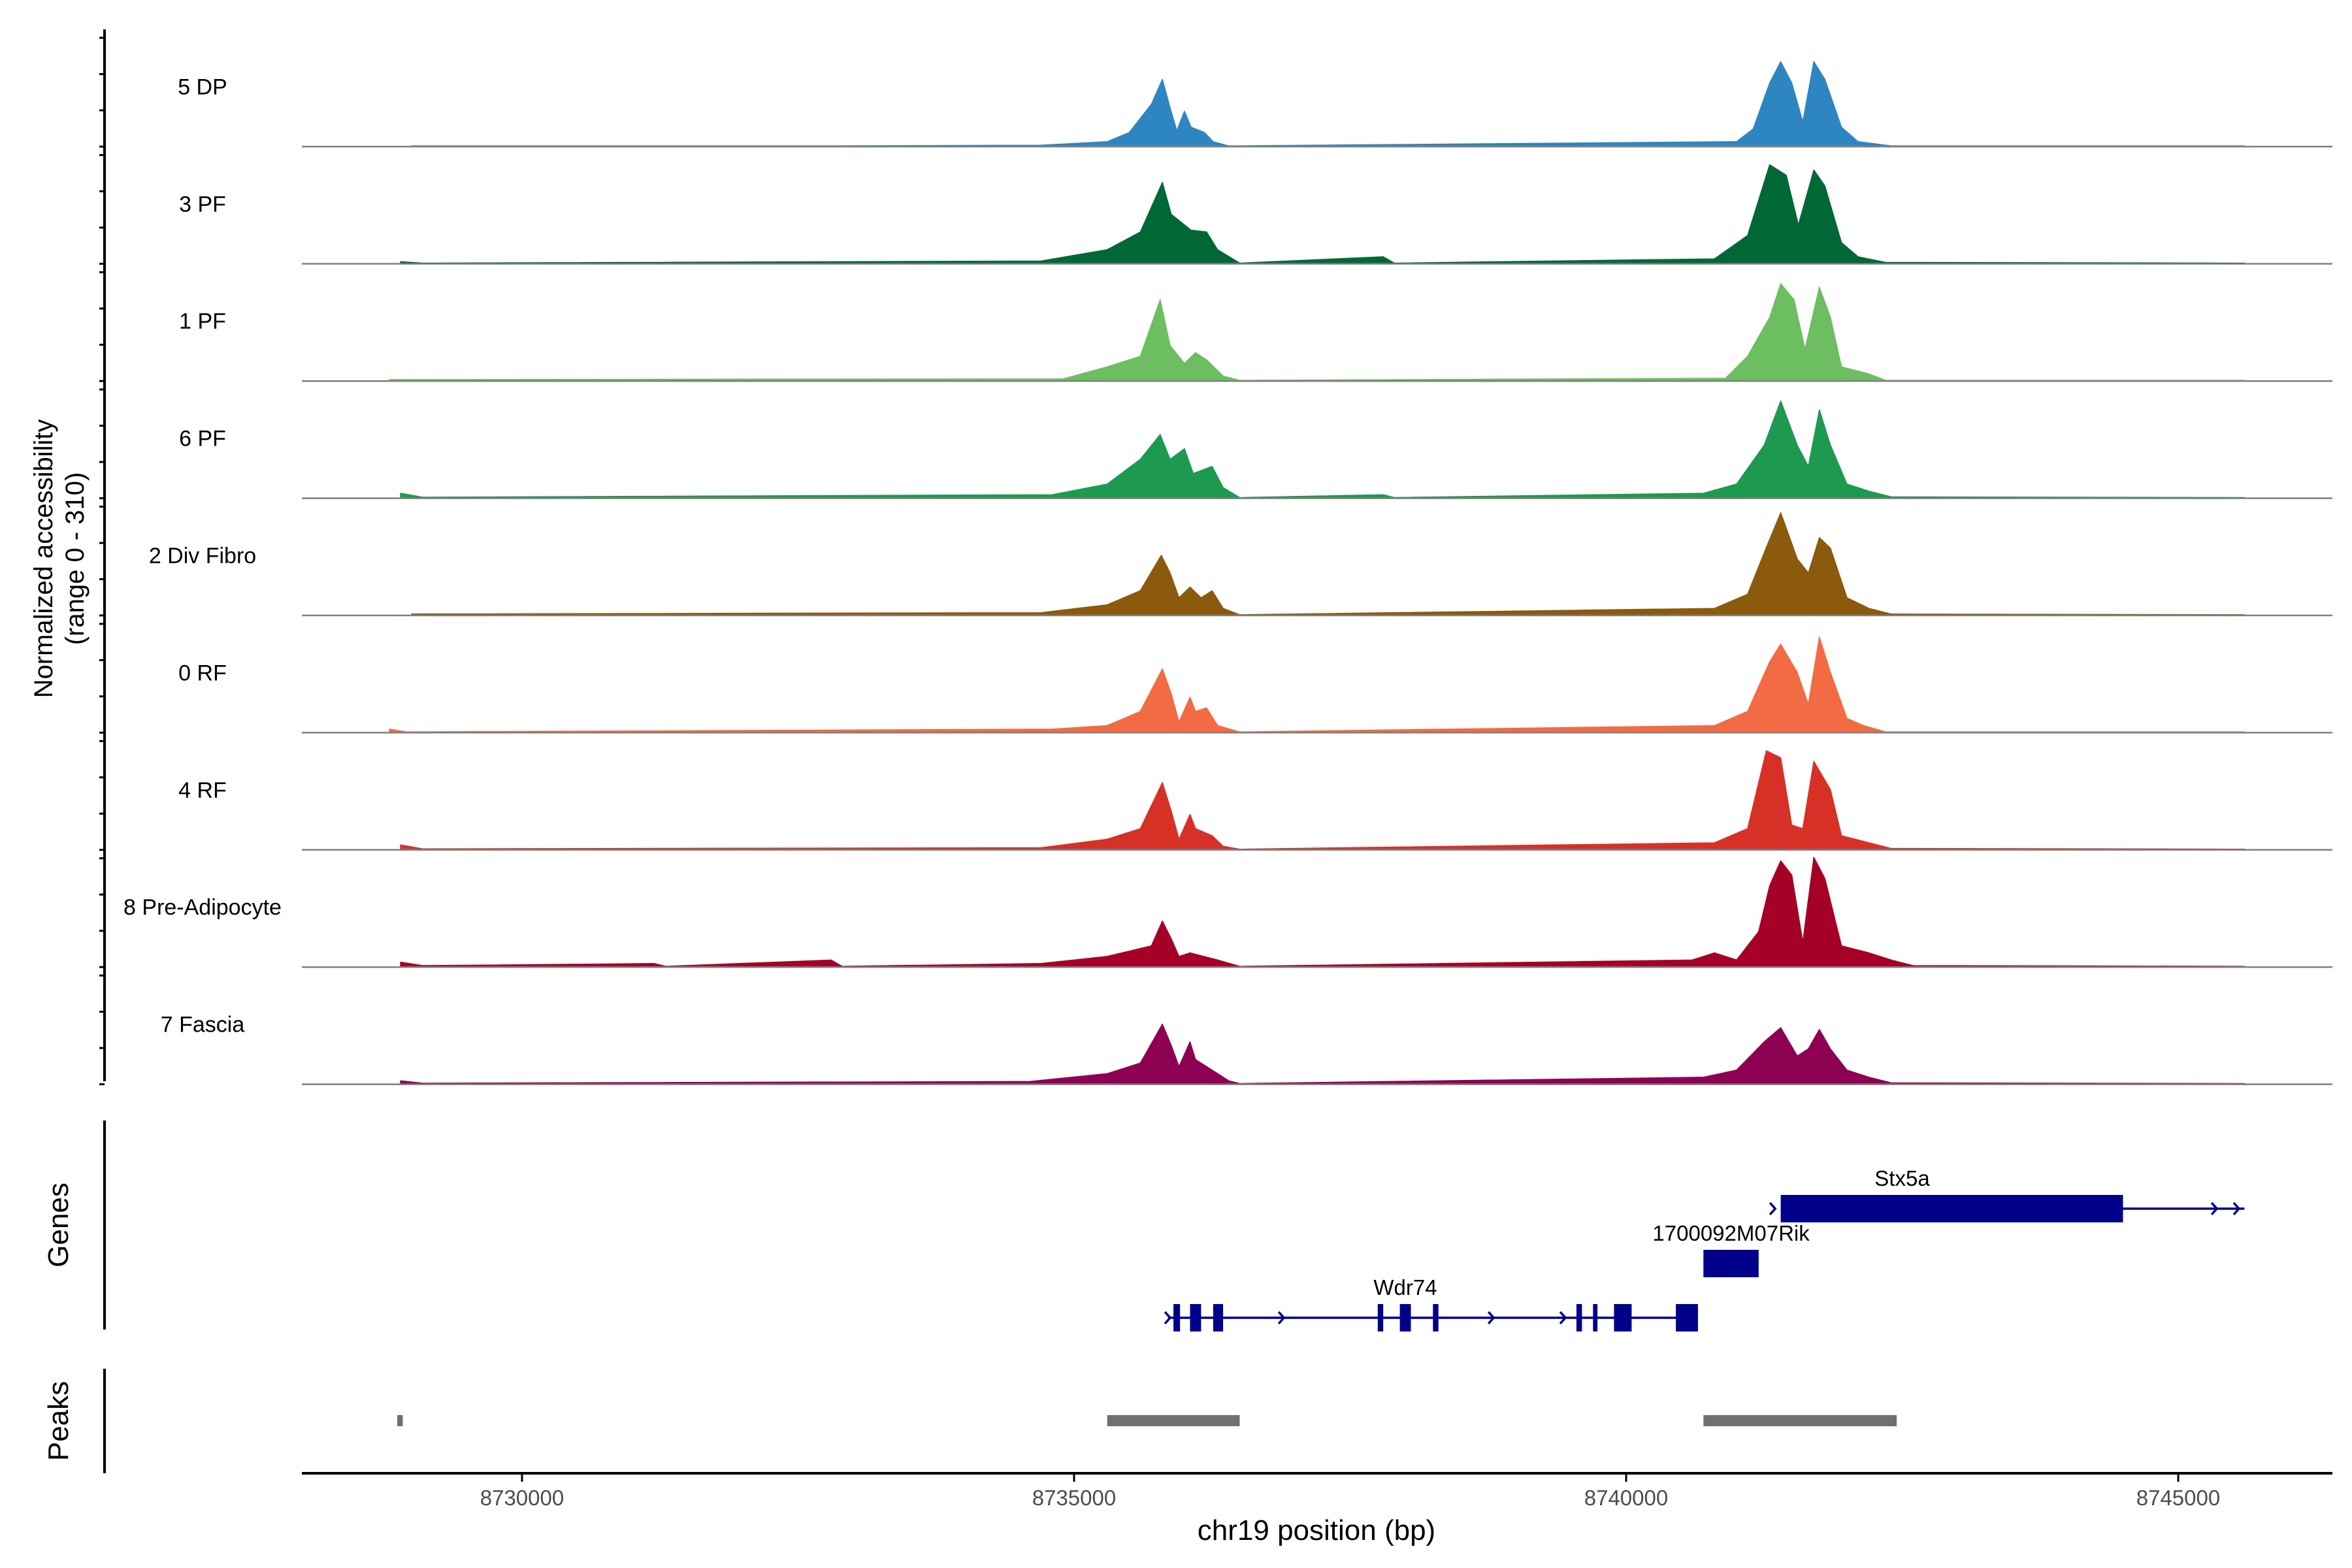  What do you see at coordinates (1902, 1178) in the screenshot?
I see `gene-label: Stx5a` at bounding box center [1902, 1178].